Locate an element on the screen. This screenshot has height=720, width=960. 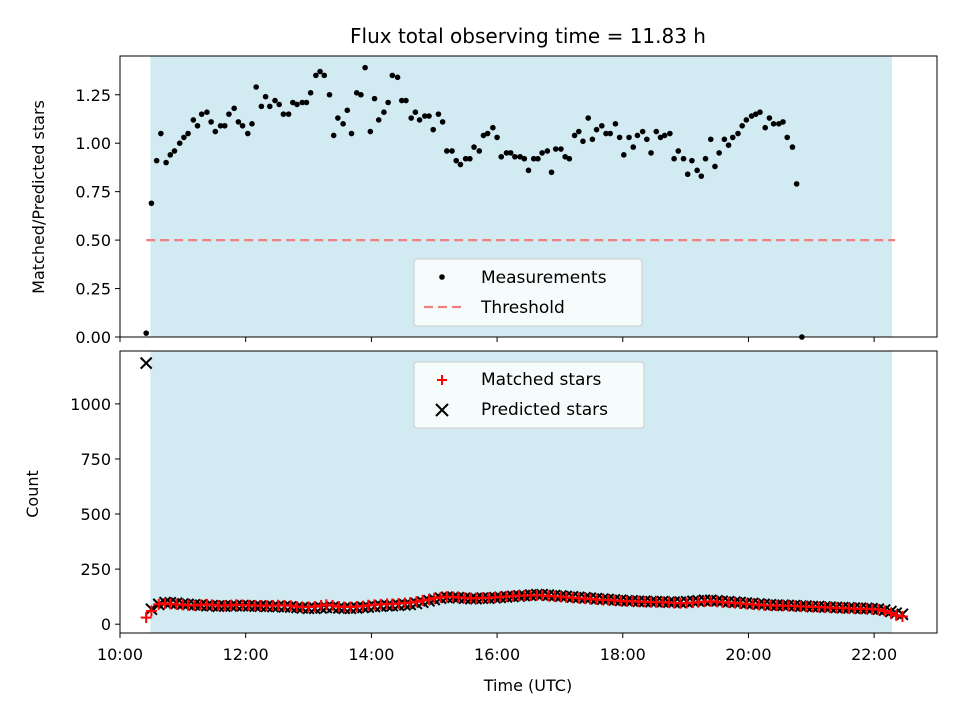
x-axis-label: Time (UTC) is located at coordinates (527, 685).